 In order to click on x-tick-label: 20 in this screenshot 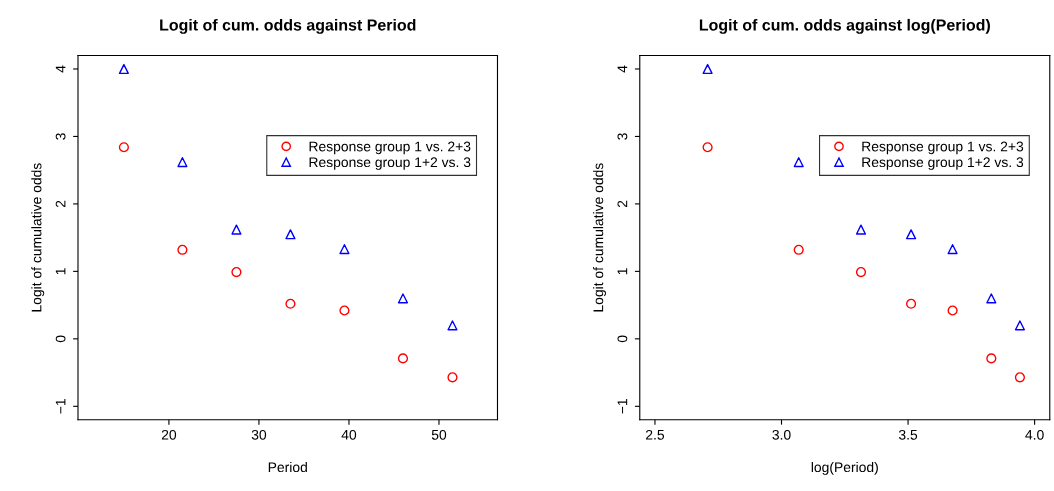, I will do `click(169, 434)`.